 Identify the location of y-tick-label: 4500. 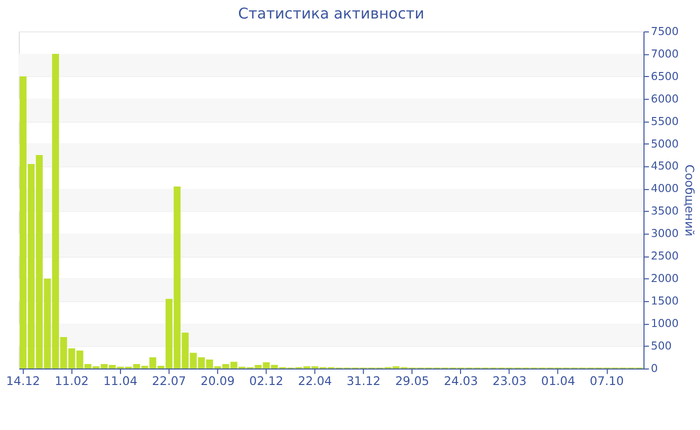
(664, 166).